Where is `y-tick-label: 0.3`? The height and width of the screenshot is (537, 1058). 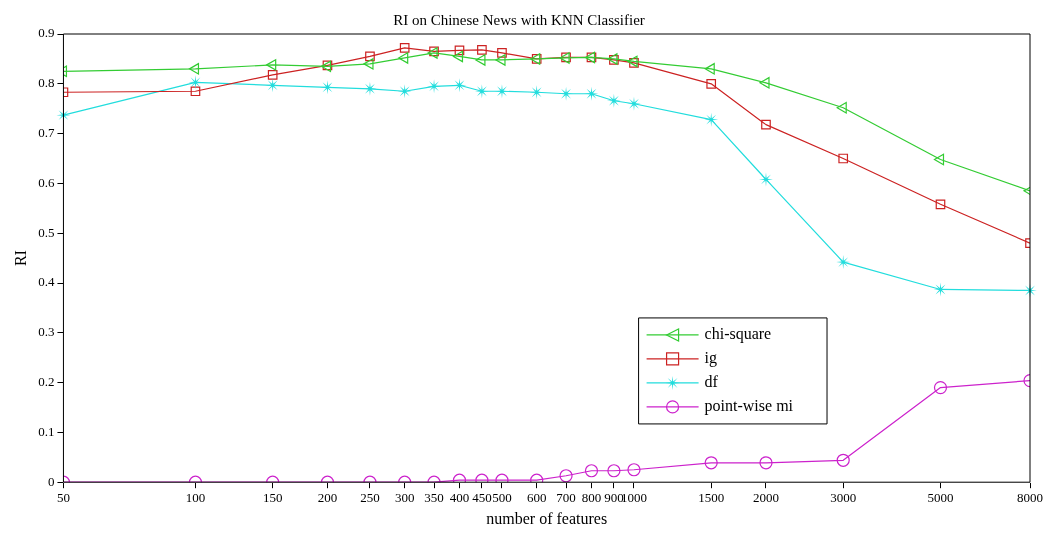 y-tick-label: 0.3 is located at coordinates (46, 332).